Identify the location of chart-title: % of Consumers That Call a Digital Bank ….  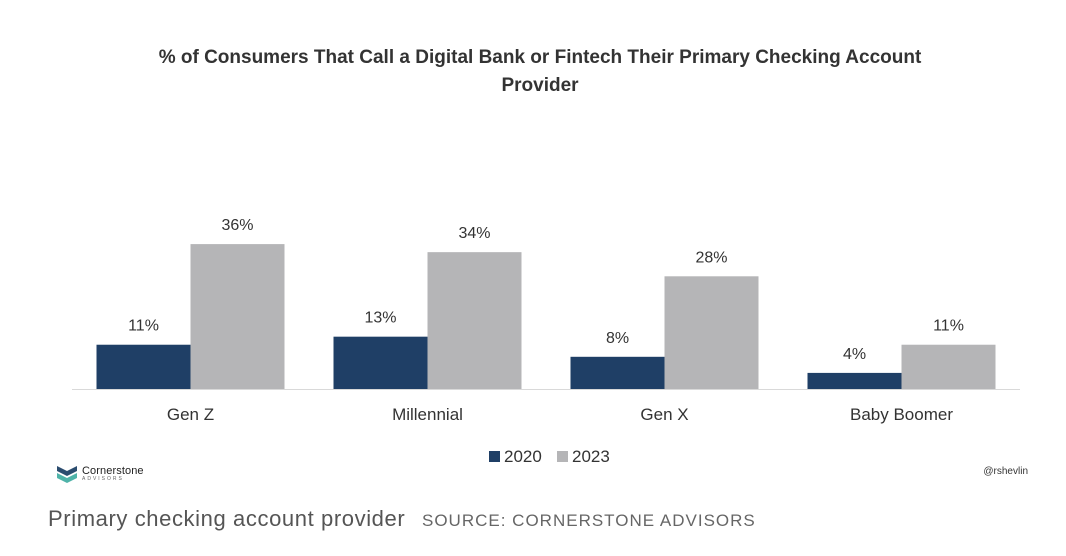
(540, 71).